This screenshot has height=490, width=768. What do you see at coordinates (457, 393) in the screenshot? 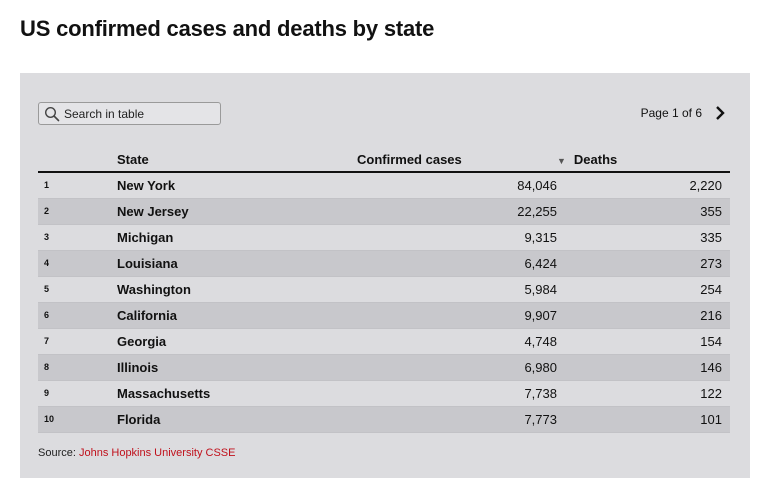
I see `cell-cases: 7,738` at bounding box center [457, 393].